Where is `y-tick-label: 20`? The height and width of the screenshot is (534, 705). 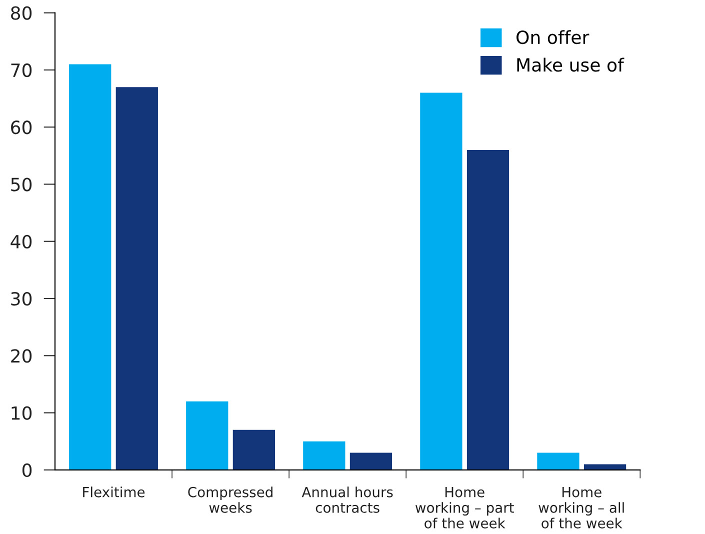
y-tick-label: 20 is located at coordinates (21, 356).